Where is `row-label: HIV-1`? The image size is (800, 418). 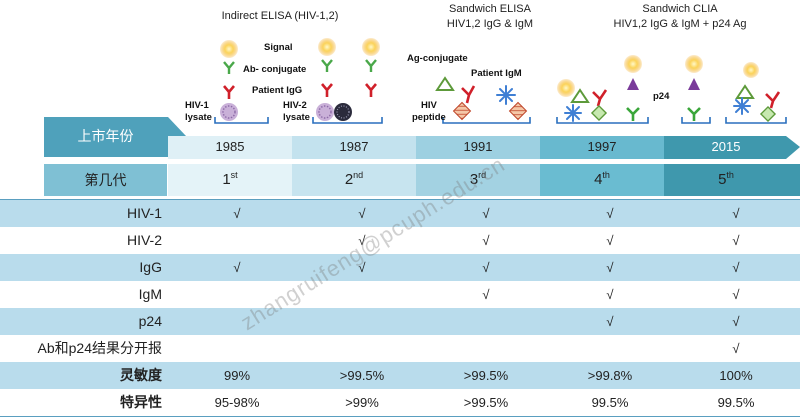
row-label: HIV-1 is located at coordinates (144, 213).